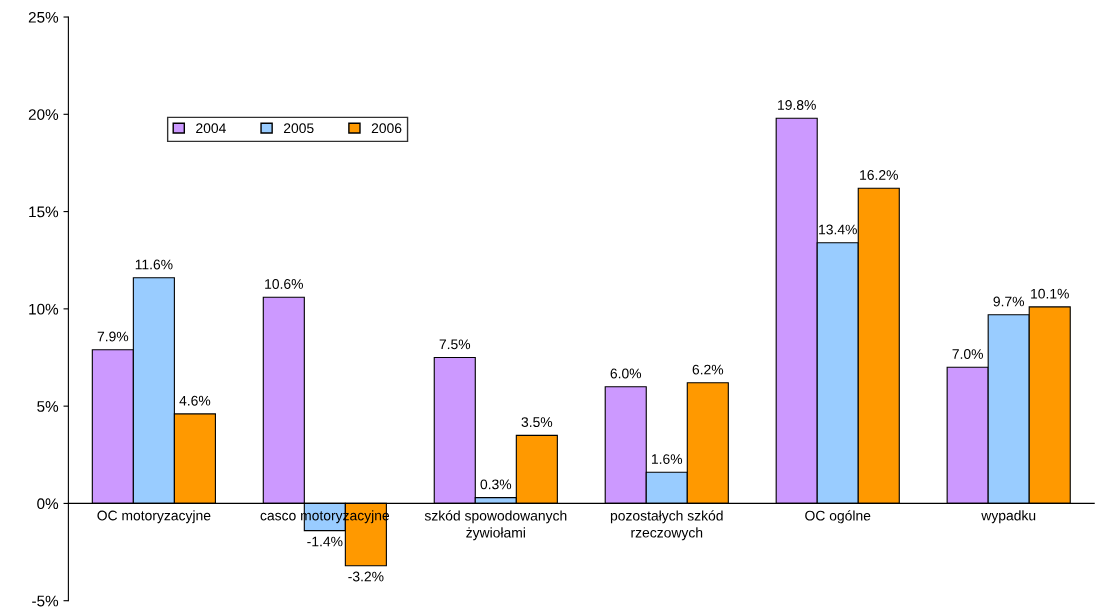 The image size is (1103, 608). Describe the element at coordinates (496, 484) in the screenshot. I see `data-label: 0.3%` at that location.